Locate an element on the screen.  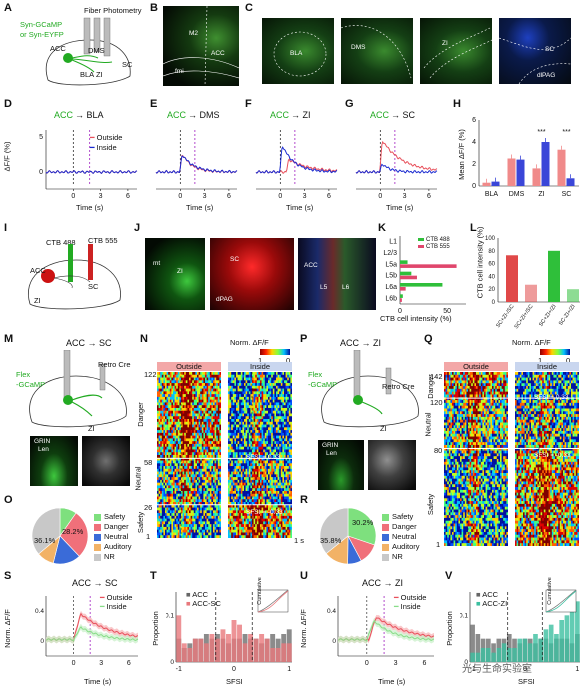
retro-cre-label-m: Retro Cre is located at coordinates (114, 364).